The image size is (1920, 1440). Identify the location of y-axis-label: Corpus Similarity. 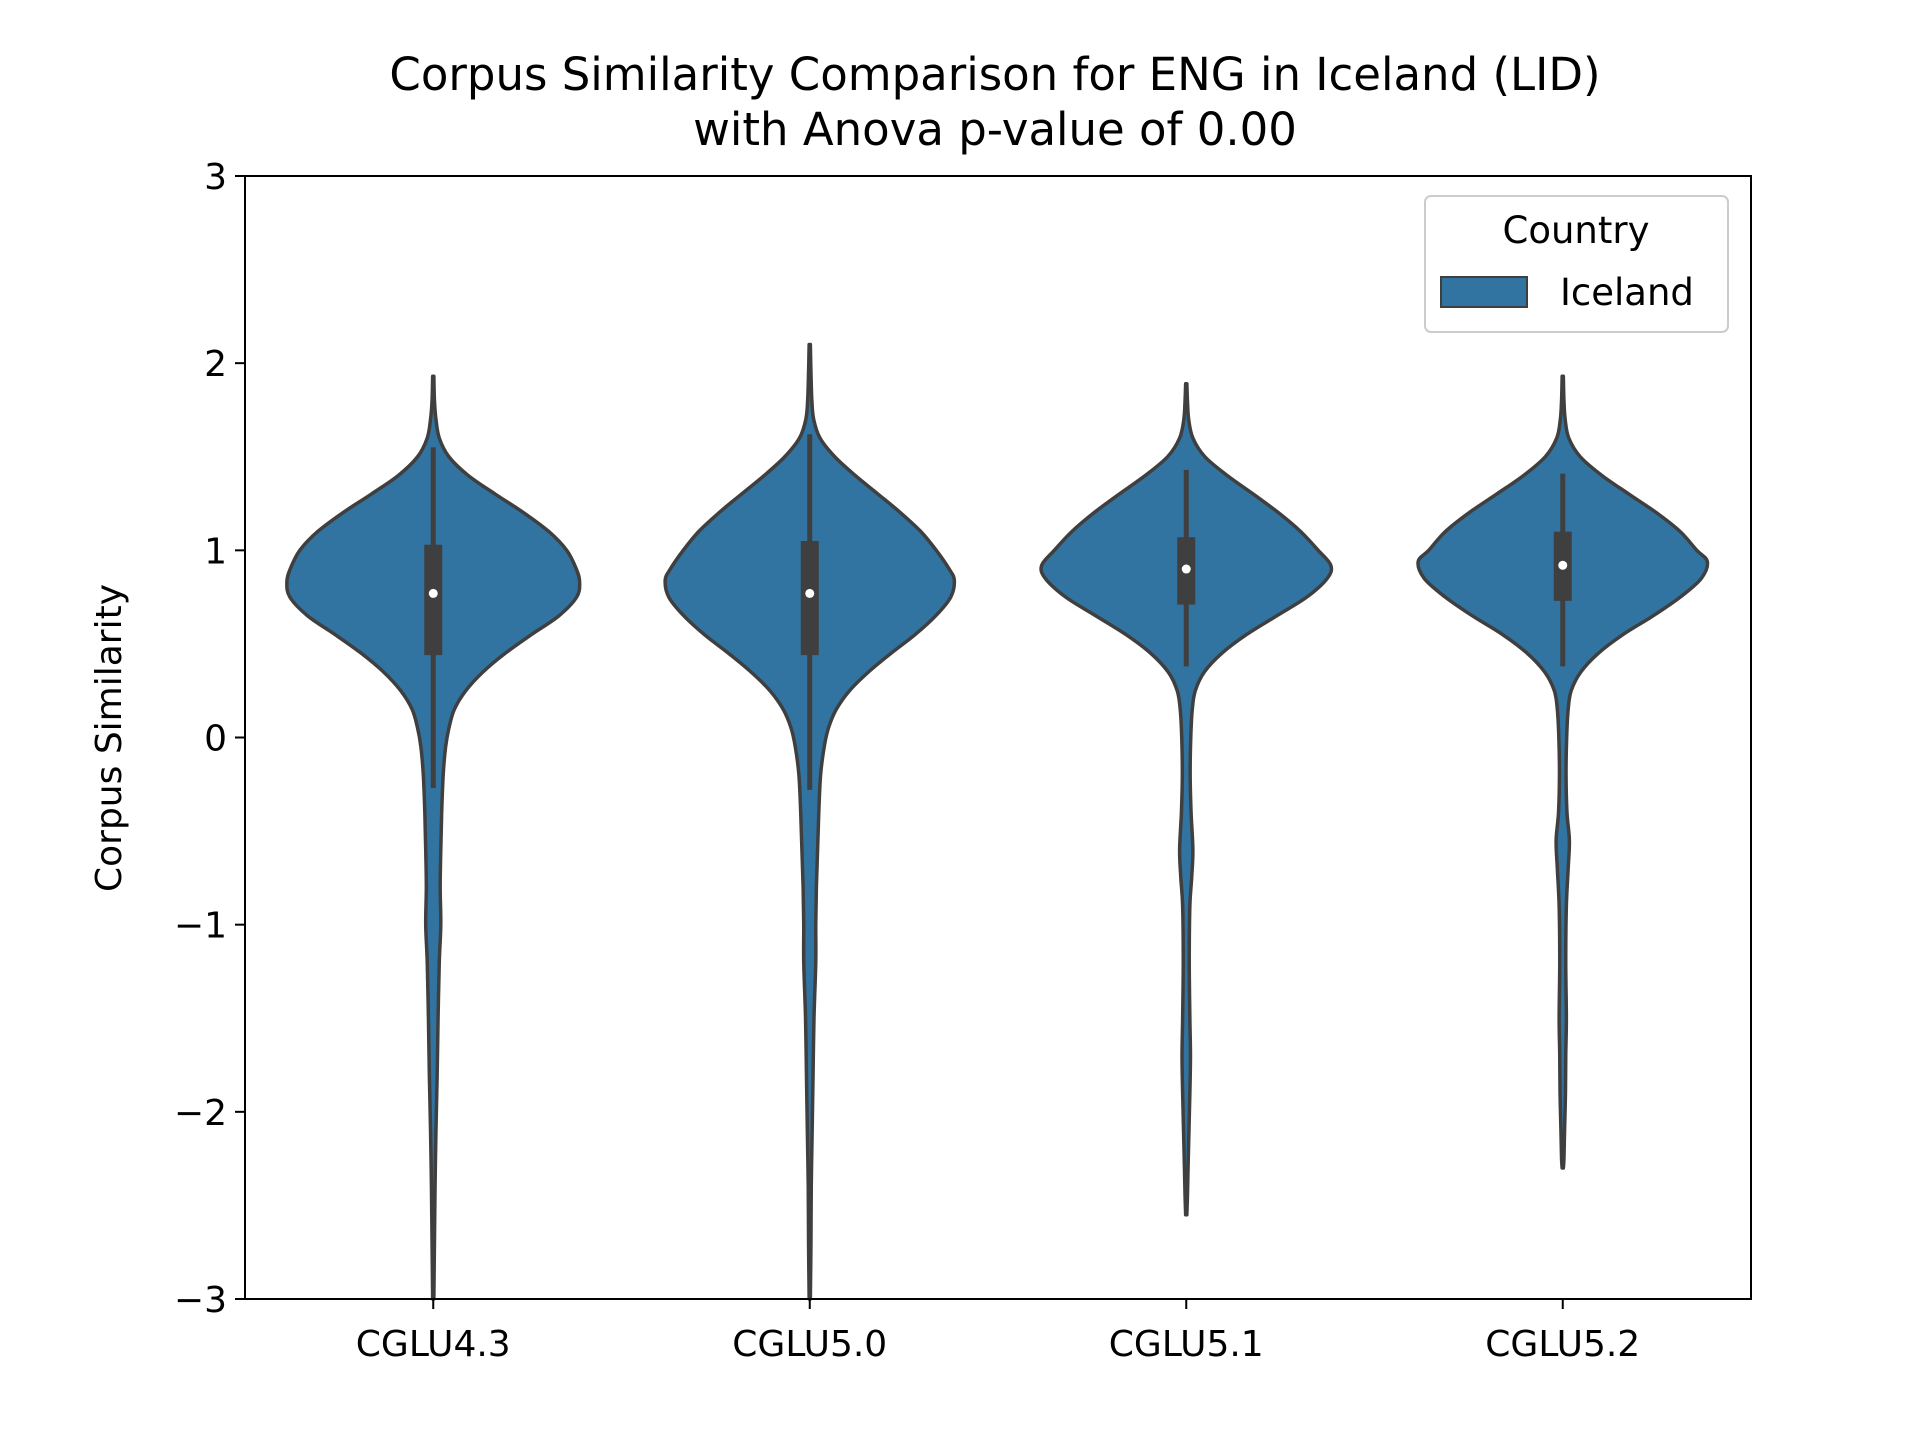
(109, 738).